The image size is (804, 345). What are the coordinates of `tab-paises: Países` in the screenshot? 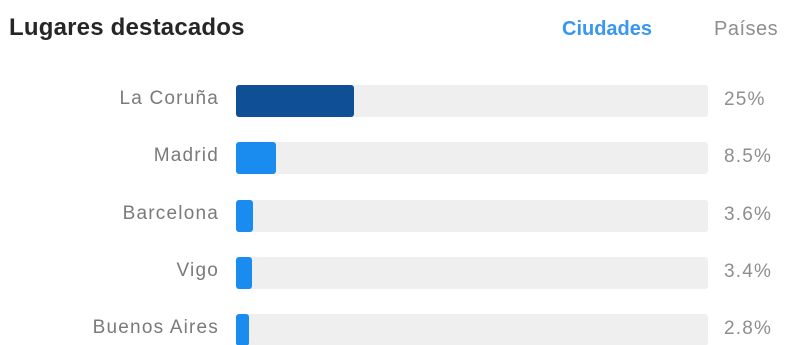 It's located at (746, 29).